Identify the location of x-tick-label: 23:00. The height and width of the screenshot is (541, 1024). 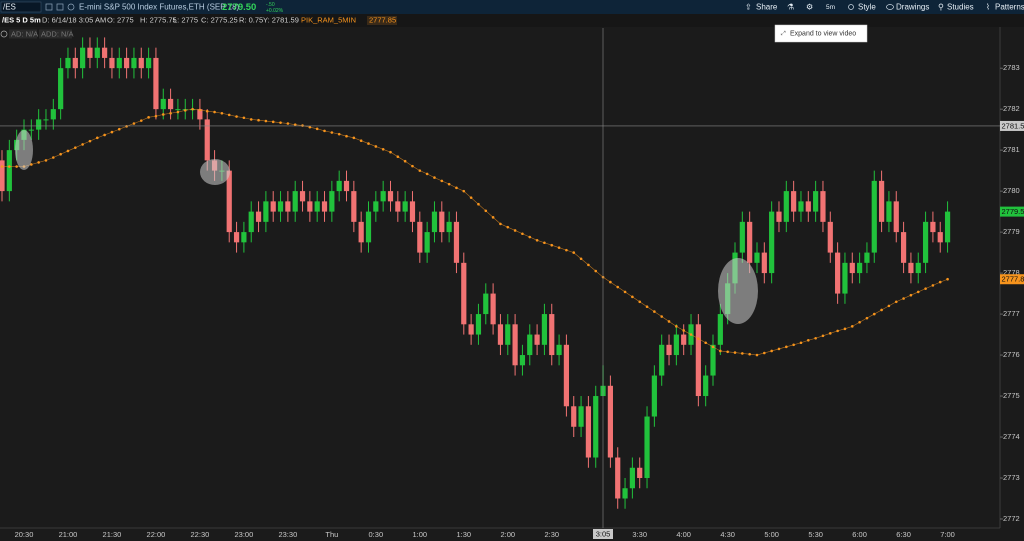
(243, 534).